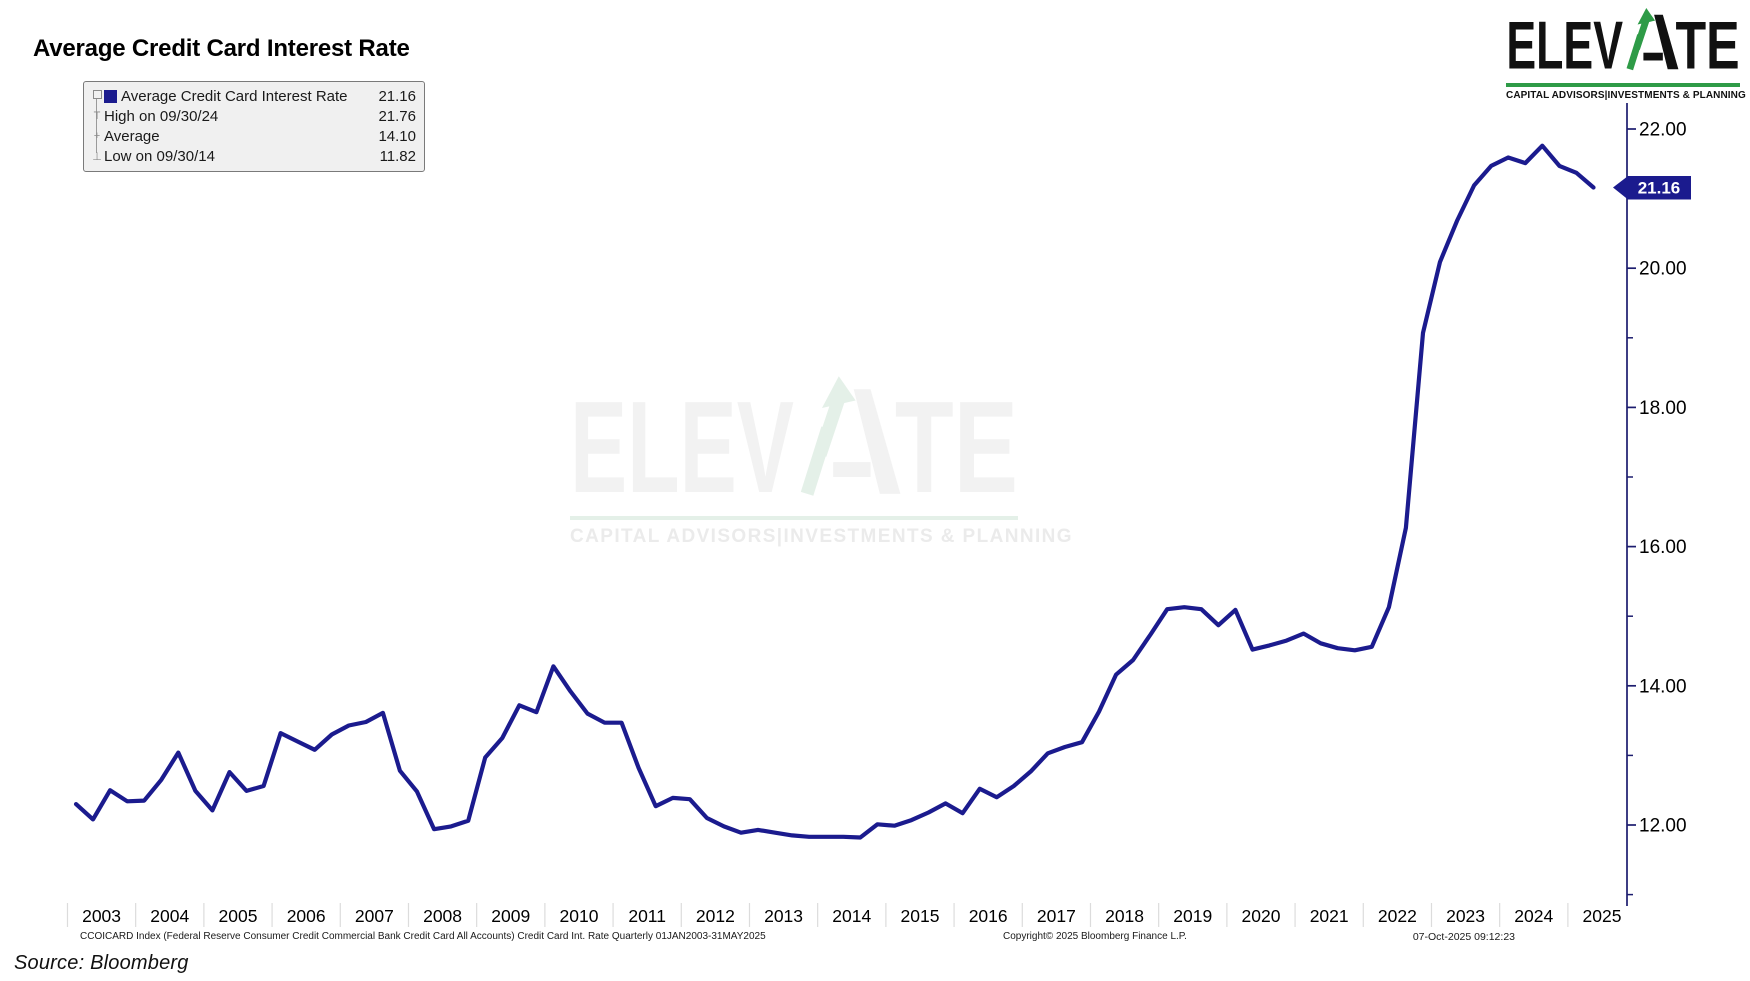 Image resolution: width=1750 pixels, height=981 pixels. I want to click on x-axis-year-label: 2024, so click(1533, 916).